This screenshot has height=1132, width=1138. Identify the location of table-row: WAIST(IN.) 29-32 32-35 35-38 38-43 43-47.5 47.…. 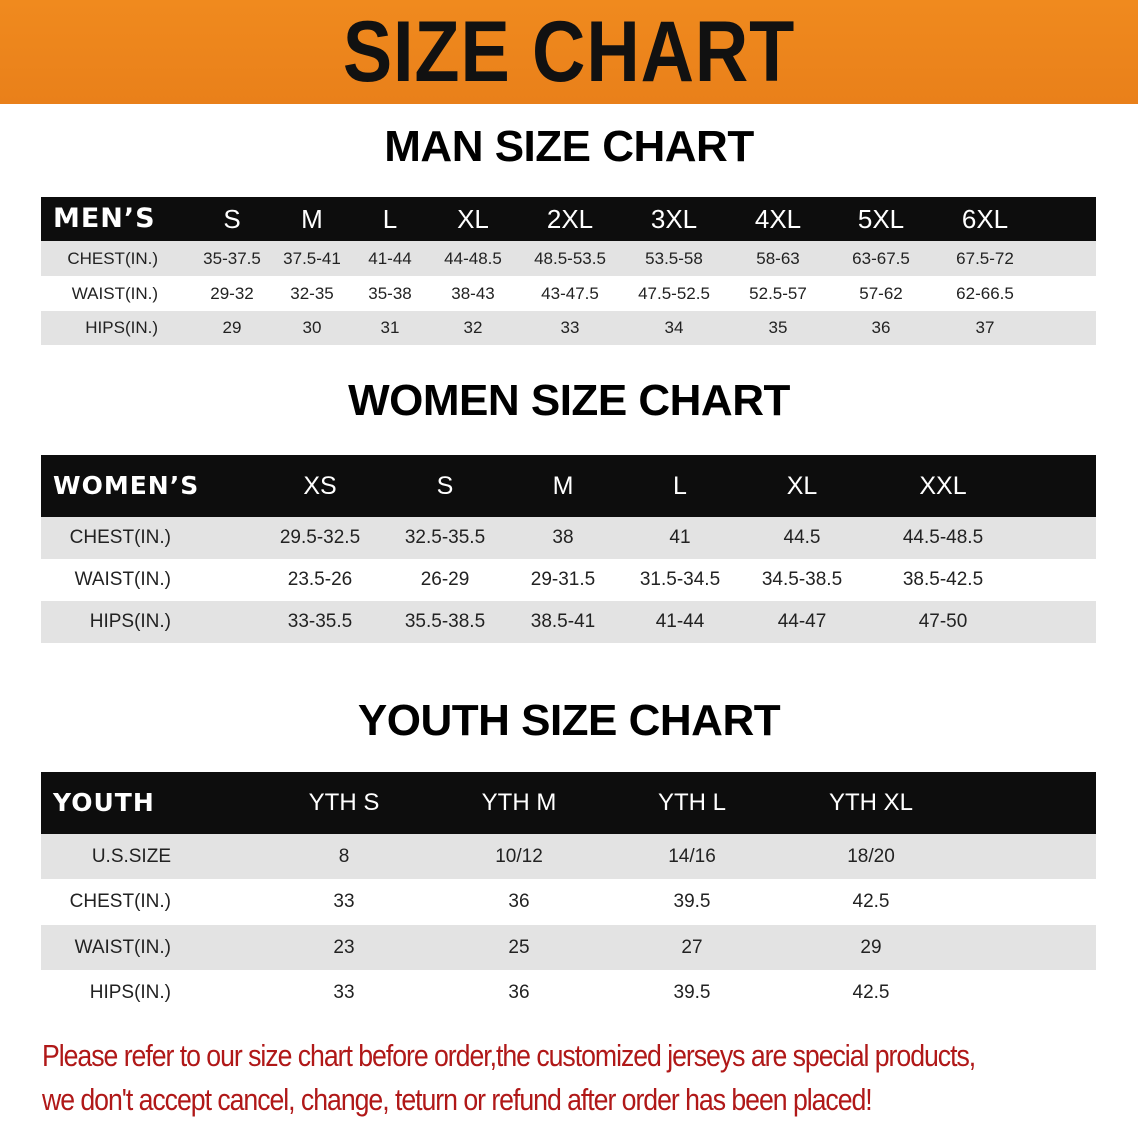
(568, 293).